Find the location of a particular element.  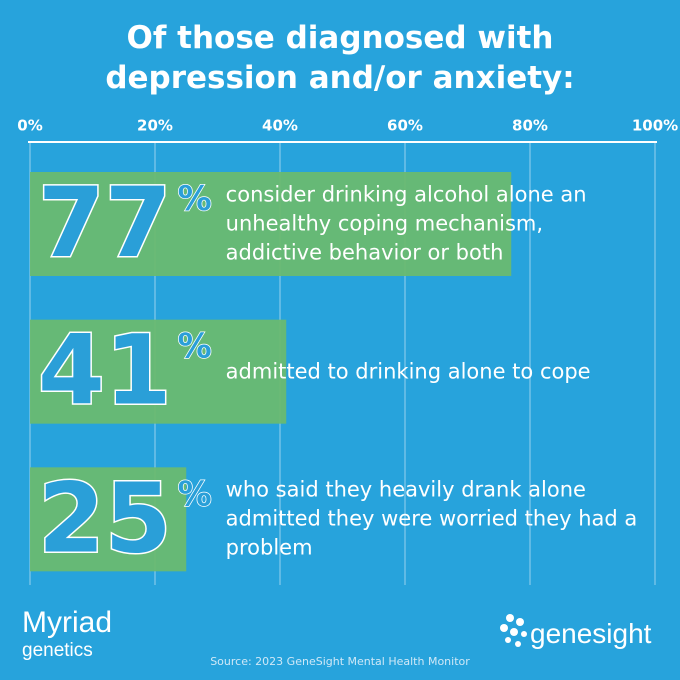

x-tick-label: 20% is located at coordinates (155, 126).